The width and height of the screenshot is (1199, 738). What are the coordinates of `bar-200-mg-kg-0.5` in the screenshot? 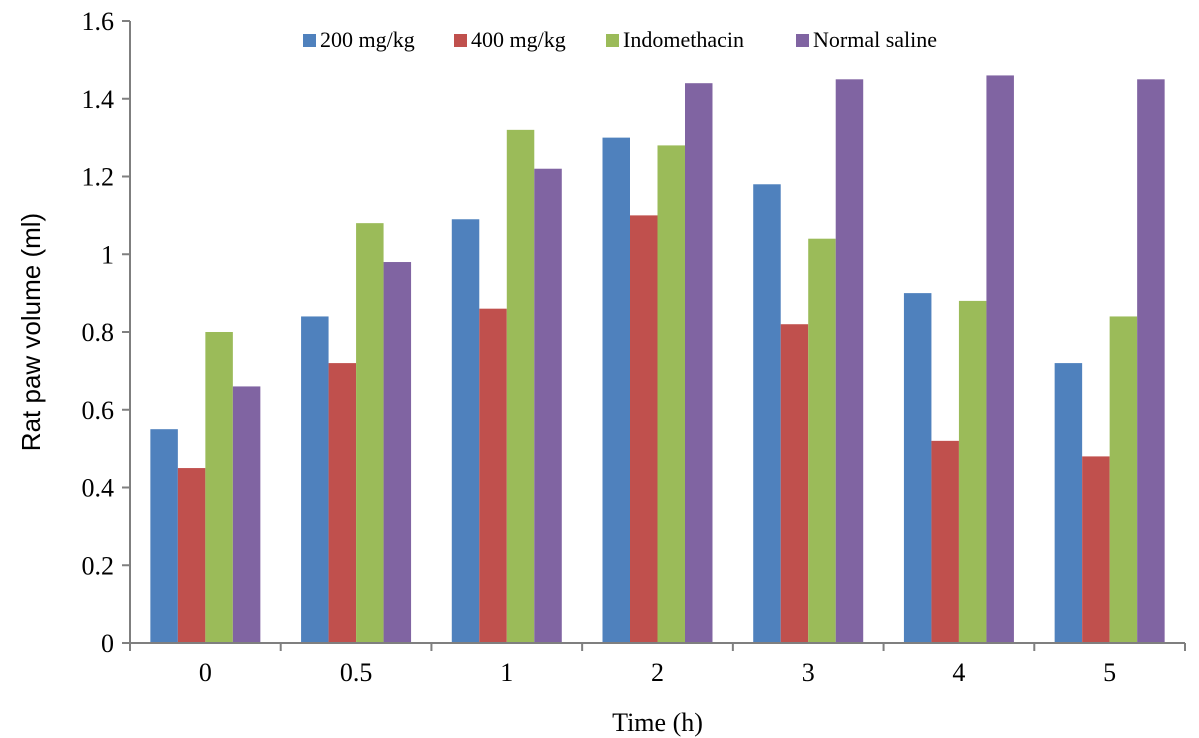 It's located at (315, 479).